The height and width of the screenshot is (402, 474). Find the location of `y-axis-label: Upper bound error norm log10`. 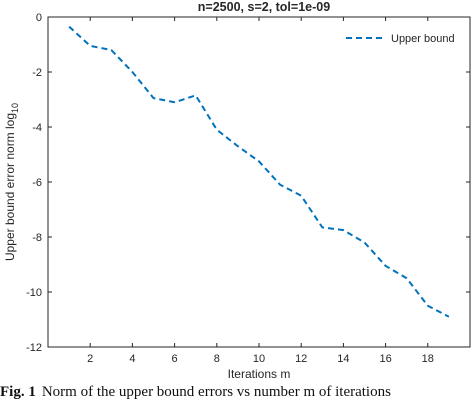

y-axis-label: Upper bound error norm log10 is located at coordinates (11, 182).